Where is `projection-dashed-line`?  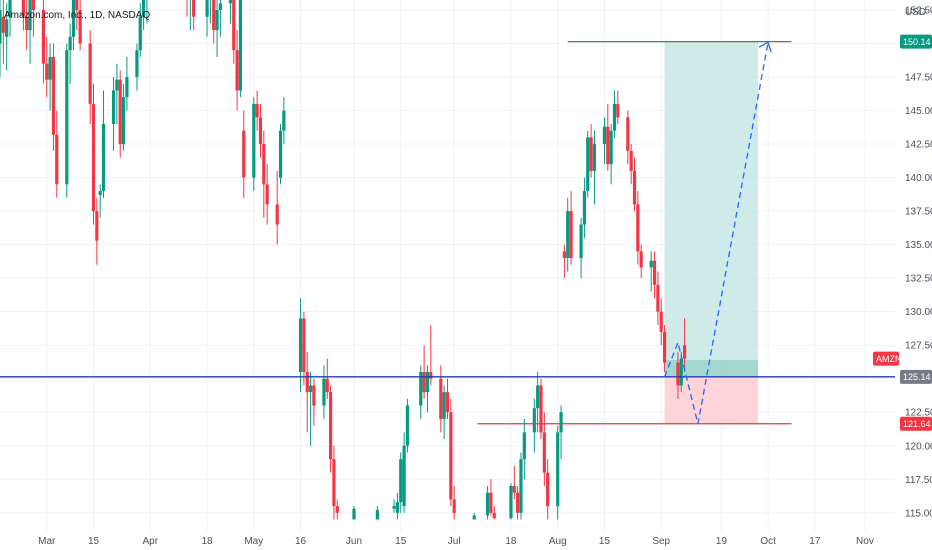
projection-dashed-line is located at coordinates (716, 233).